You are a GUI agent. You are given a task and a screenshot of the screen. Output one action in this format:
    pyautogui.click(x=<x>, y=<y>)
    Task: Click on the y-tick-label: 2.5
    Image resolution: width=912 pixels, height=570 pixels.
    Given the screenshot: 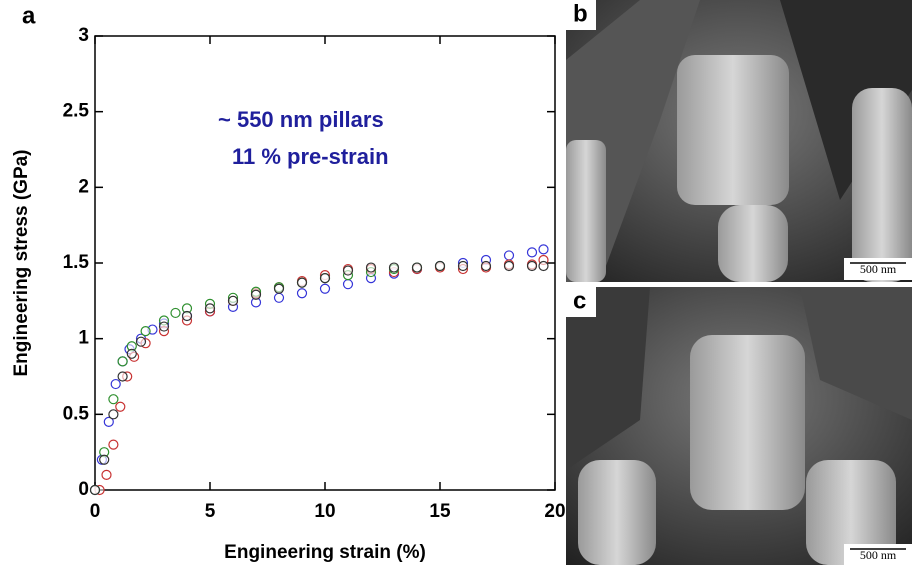 What is the action you would take?
    pyautogui.click(x=76, y=111)
    